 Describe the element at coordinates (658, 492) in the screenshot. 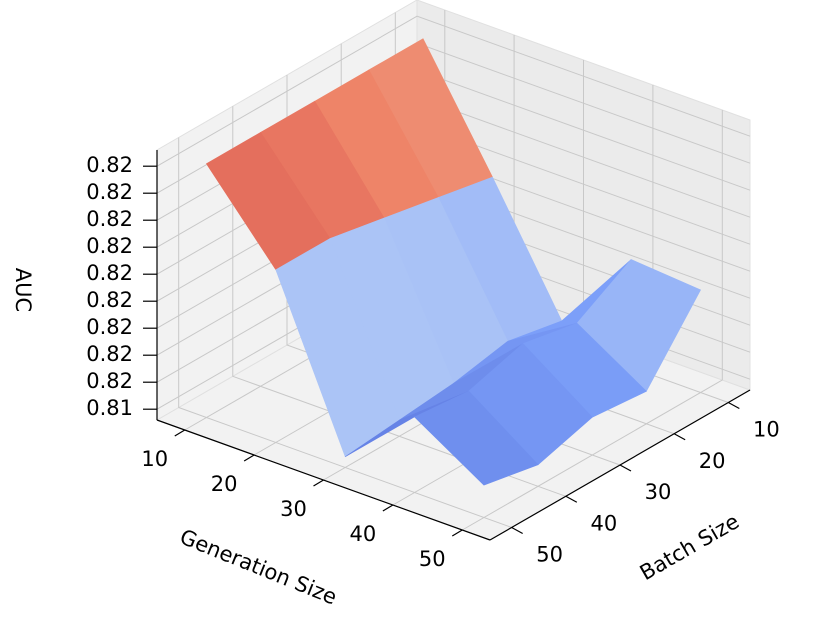

I see `y-tick-label: 30` at that location.